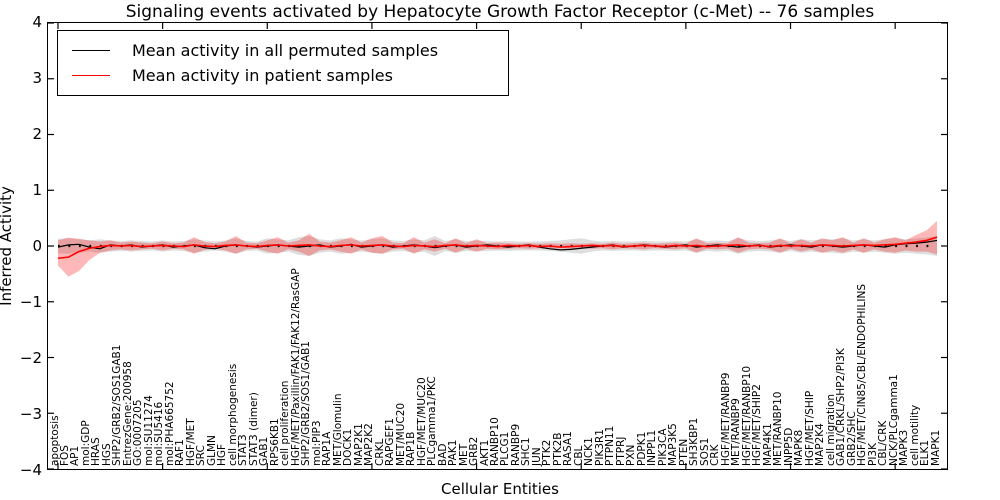  I want to click on legend-item-patient: Mean activity in patient samples, so click(290, 75).